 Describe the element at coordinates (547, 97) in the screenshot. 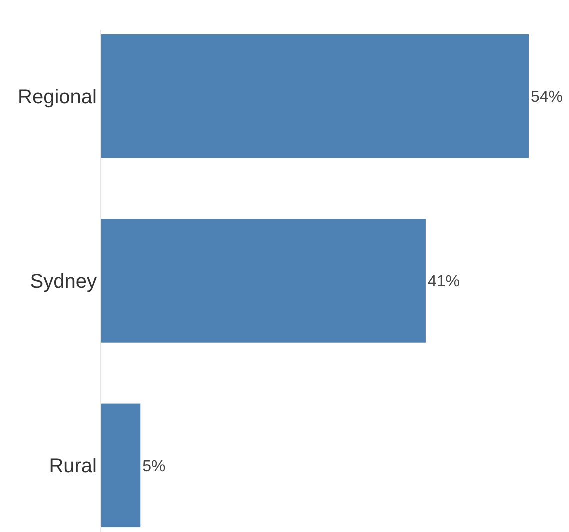

I see `data-label: 54%` at that location.